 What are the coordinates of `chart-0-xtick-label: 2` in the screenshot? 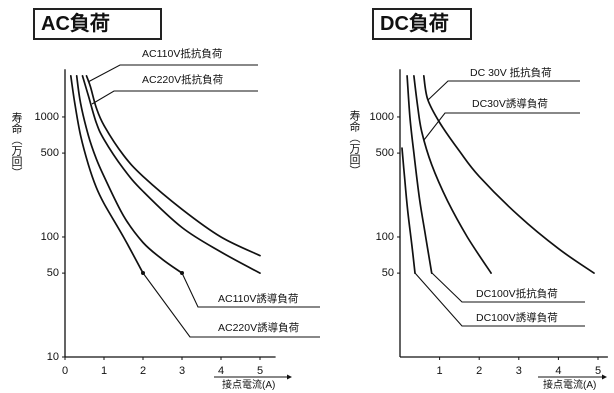 It's located at (143, 371).